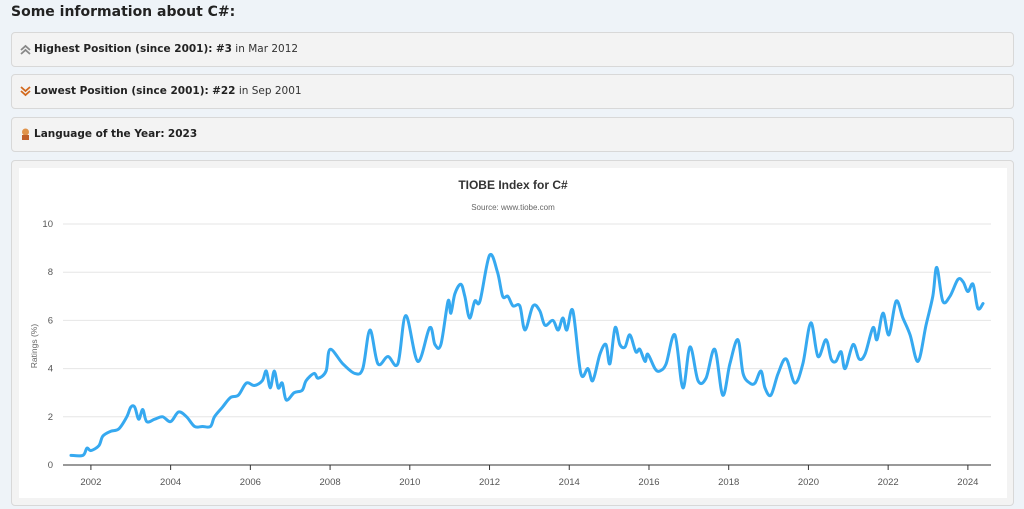  Describe the element at coordinates (967, 482) in the screenshot. I see `x-tick-label: 2024` at that location.